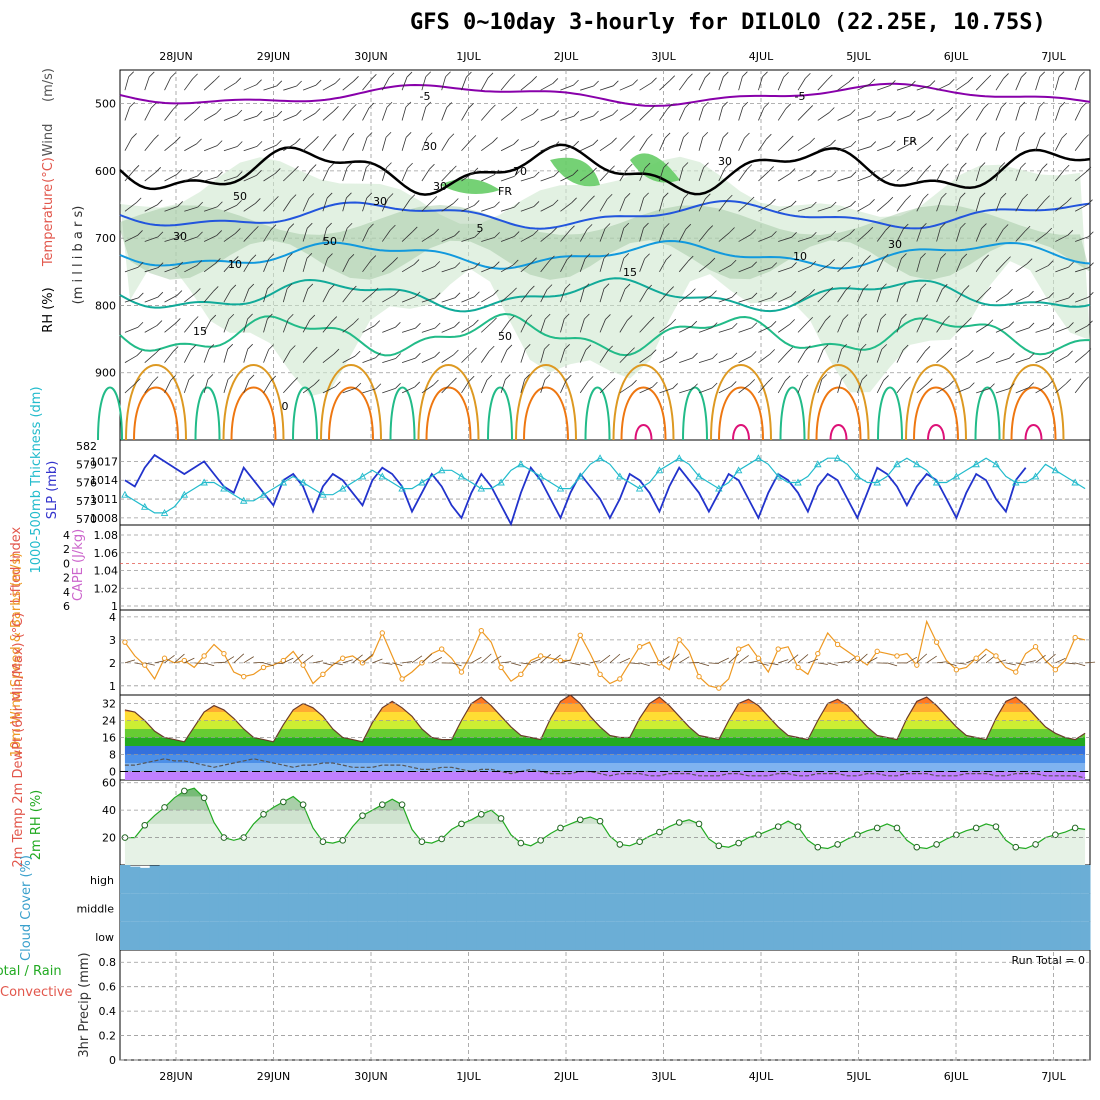 The height and width of the screenshot is (1100, 1100). What do you see at coordinates (112, 617) in the screenshot?
I see `wind10m-tick: 4` at bounding box center [112, 617].